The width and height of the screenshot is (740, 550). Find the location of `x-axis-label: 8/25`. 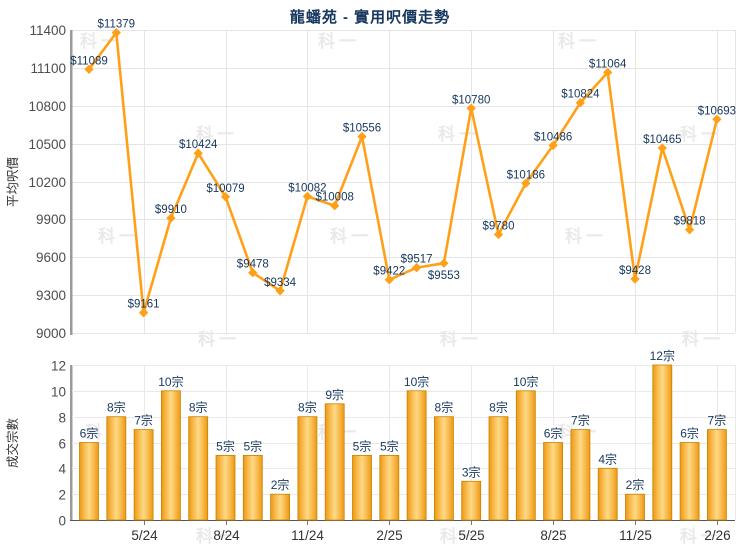

x-axis-label: 8/25 is located at coordinates (553, 535).